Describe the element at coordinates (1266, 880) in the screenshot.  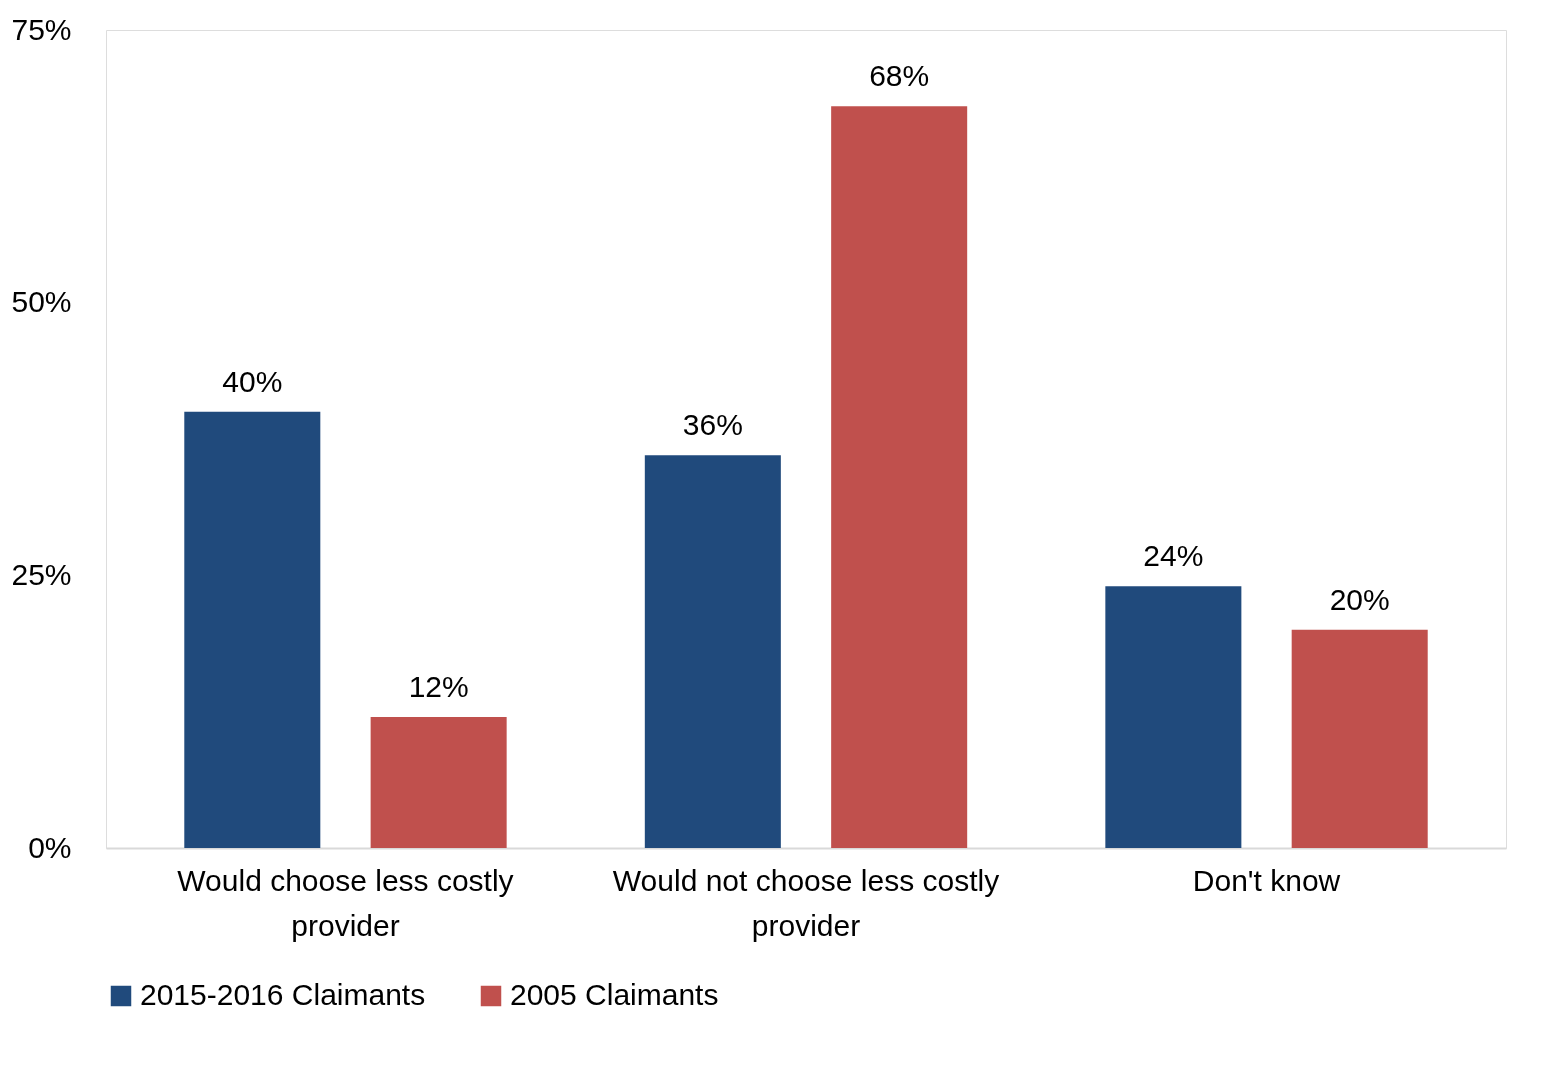
I see `x-tick-label: Don't know` at that location.